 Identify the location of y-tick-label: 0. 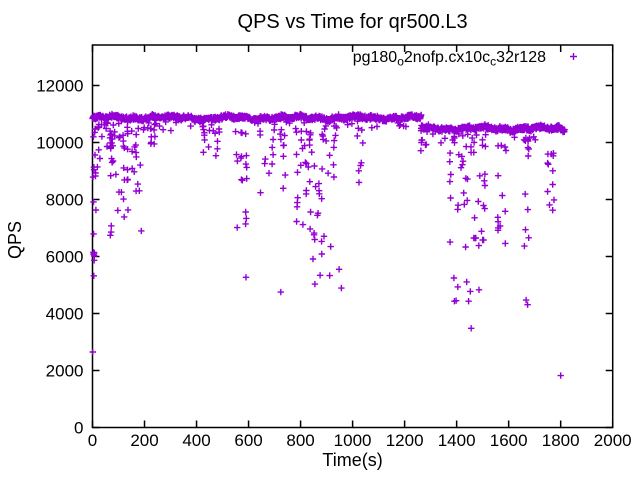
(78, 428).